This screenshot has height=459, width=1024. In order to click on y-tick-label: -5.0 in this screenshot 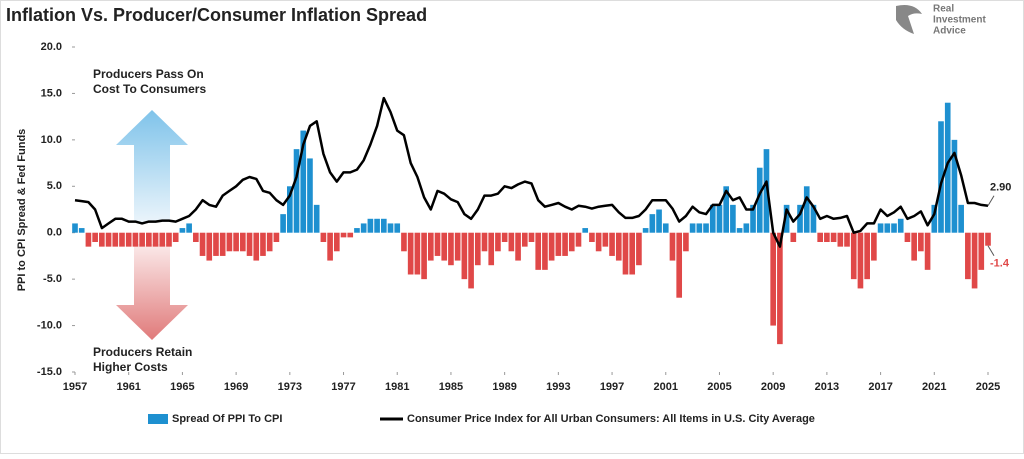, I will do `click(52, 279)`.